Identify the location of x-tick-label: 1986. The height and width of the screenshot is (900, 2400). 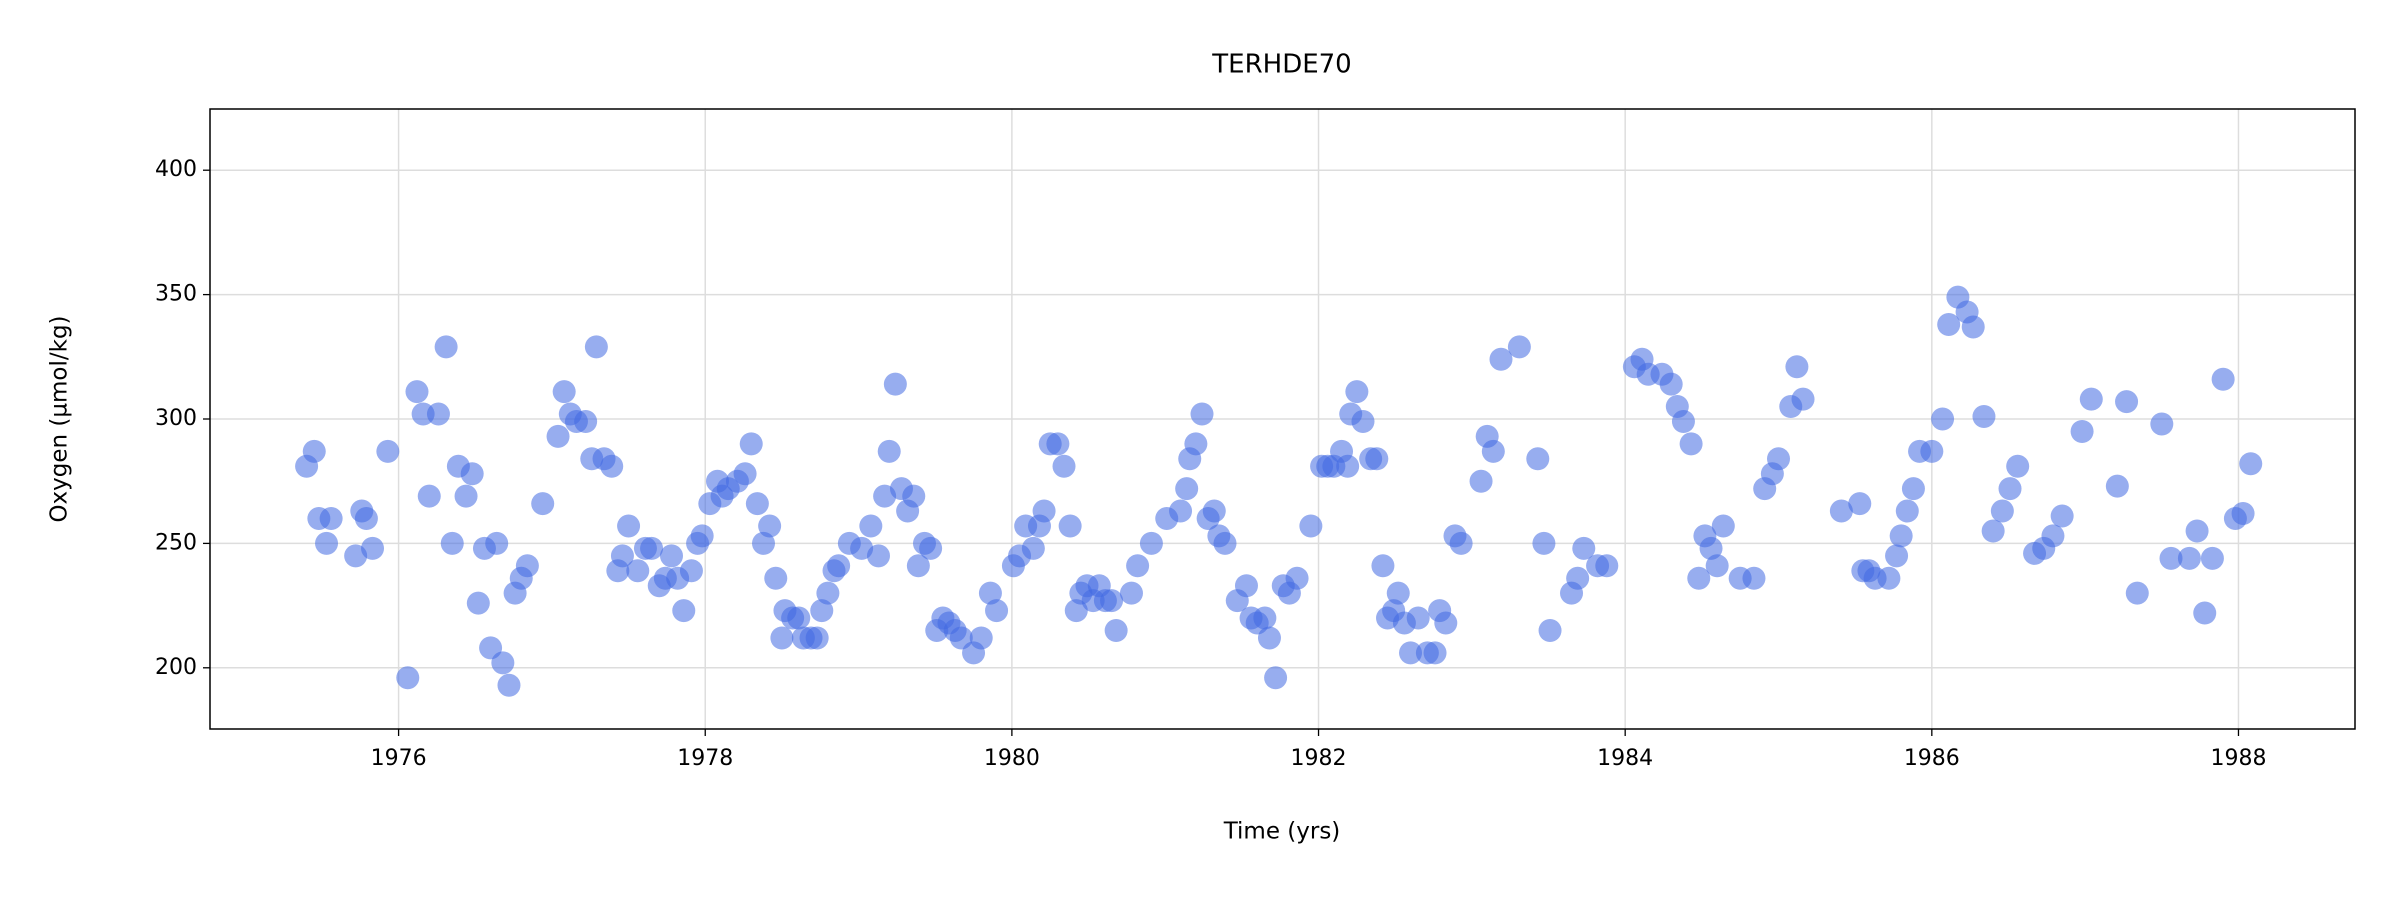
(1932, 758).